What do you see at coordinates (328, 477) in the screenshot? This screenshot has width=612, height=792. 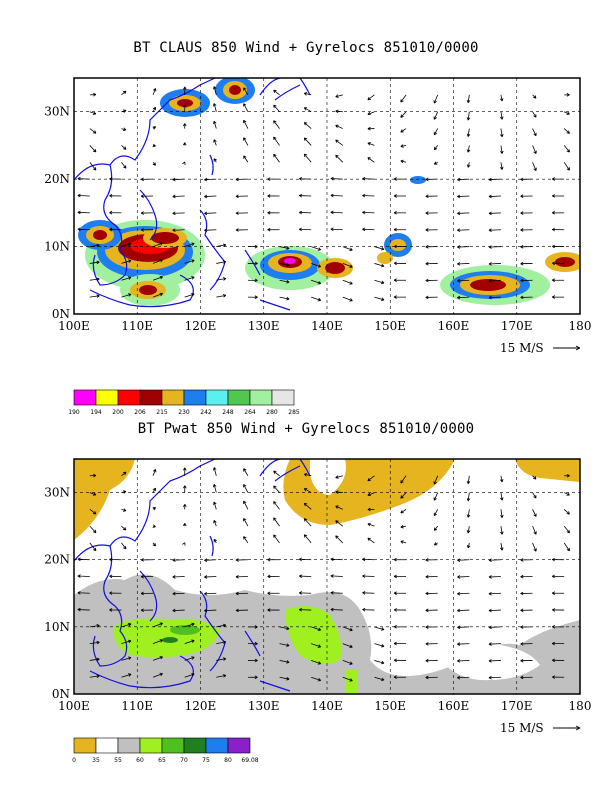 I see `dry-inner-white` at bounding box center [328, 477].